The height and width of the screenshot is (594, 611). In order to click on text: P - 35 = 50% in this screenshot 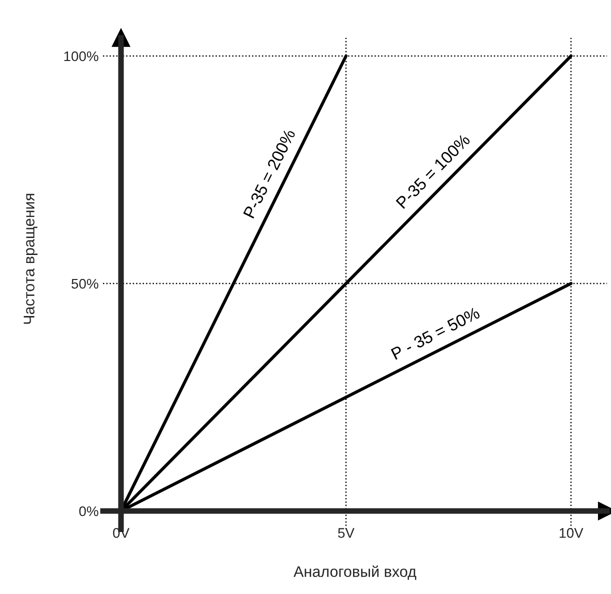, I will do `click(435, 333)`.